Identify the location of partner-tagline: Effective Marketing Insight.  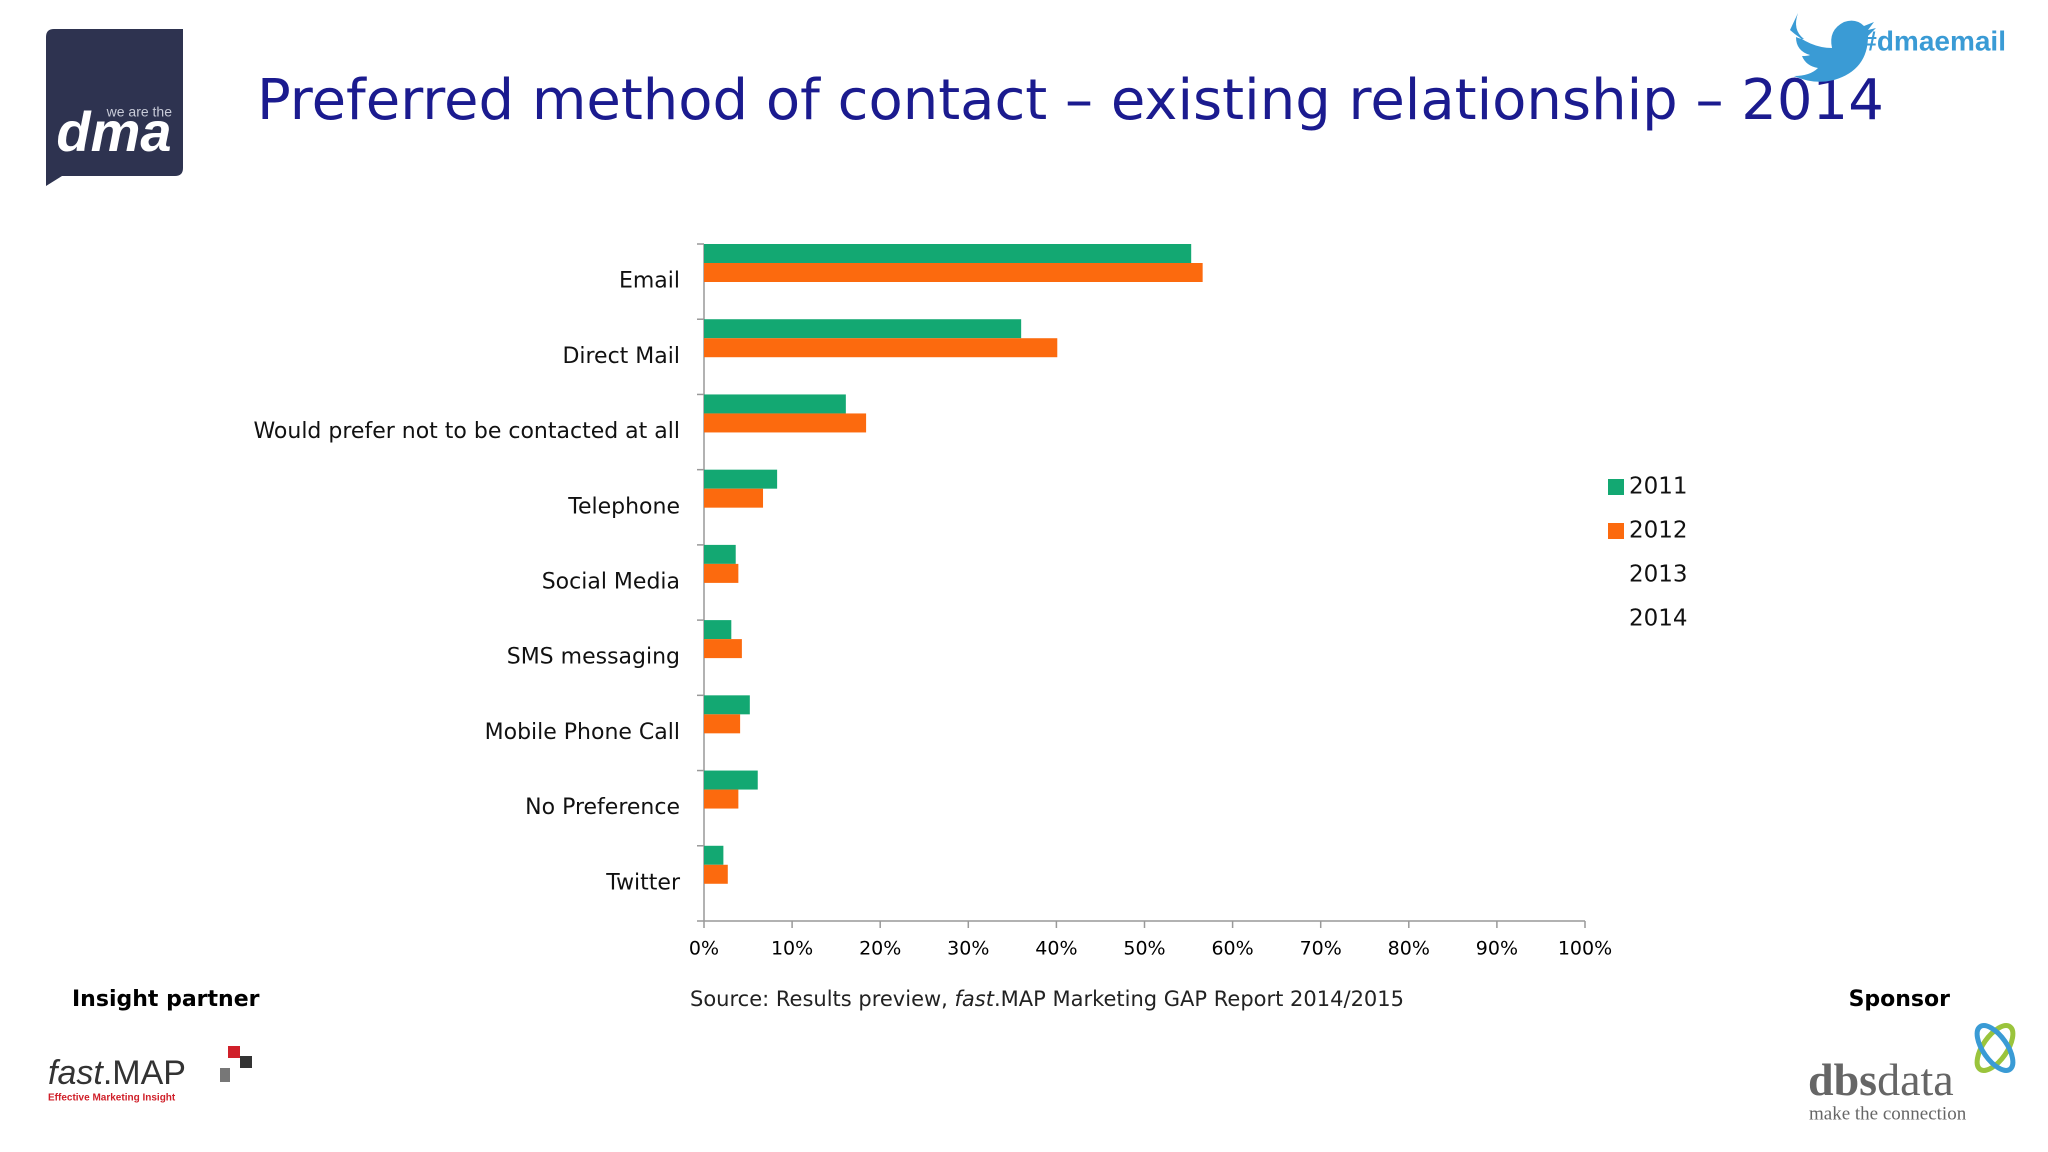
(112, 1098).